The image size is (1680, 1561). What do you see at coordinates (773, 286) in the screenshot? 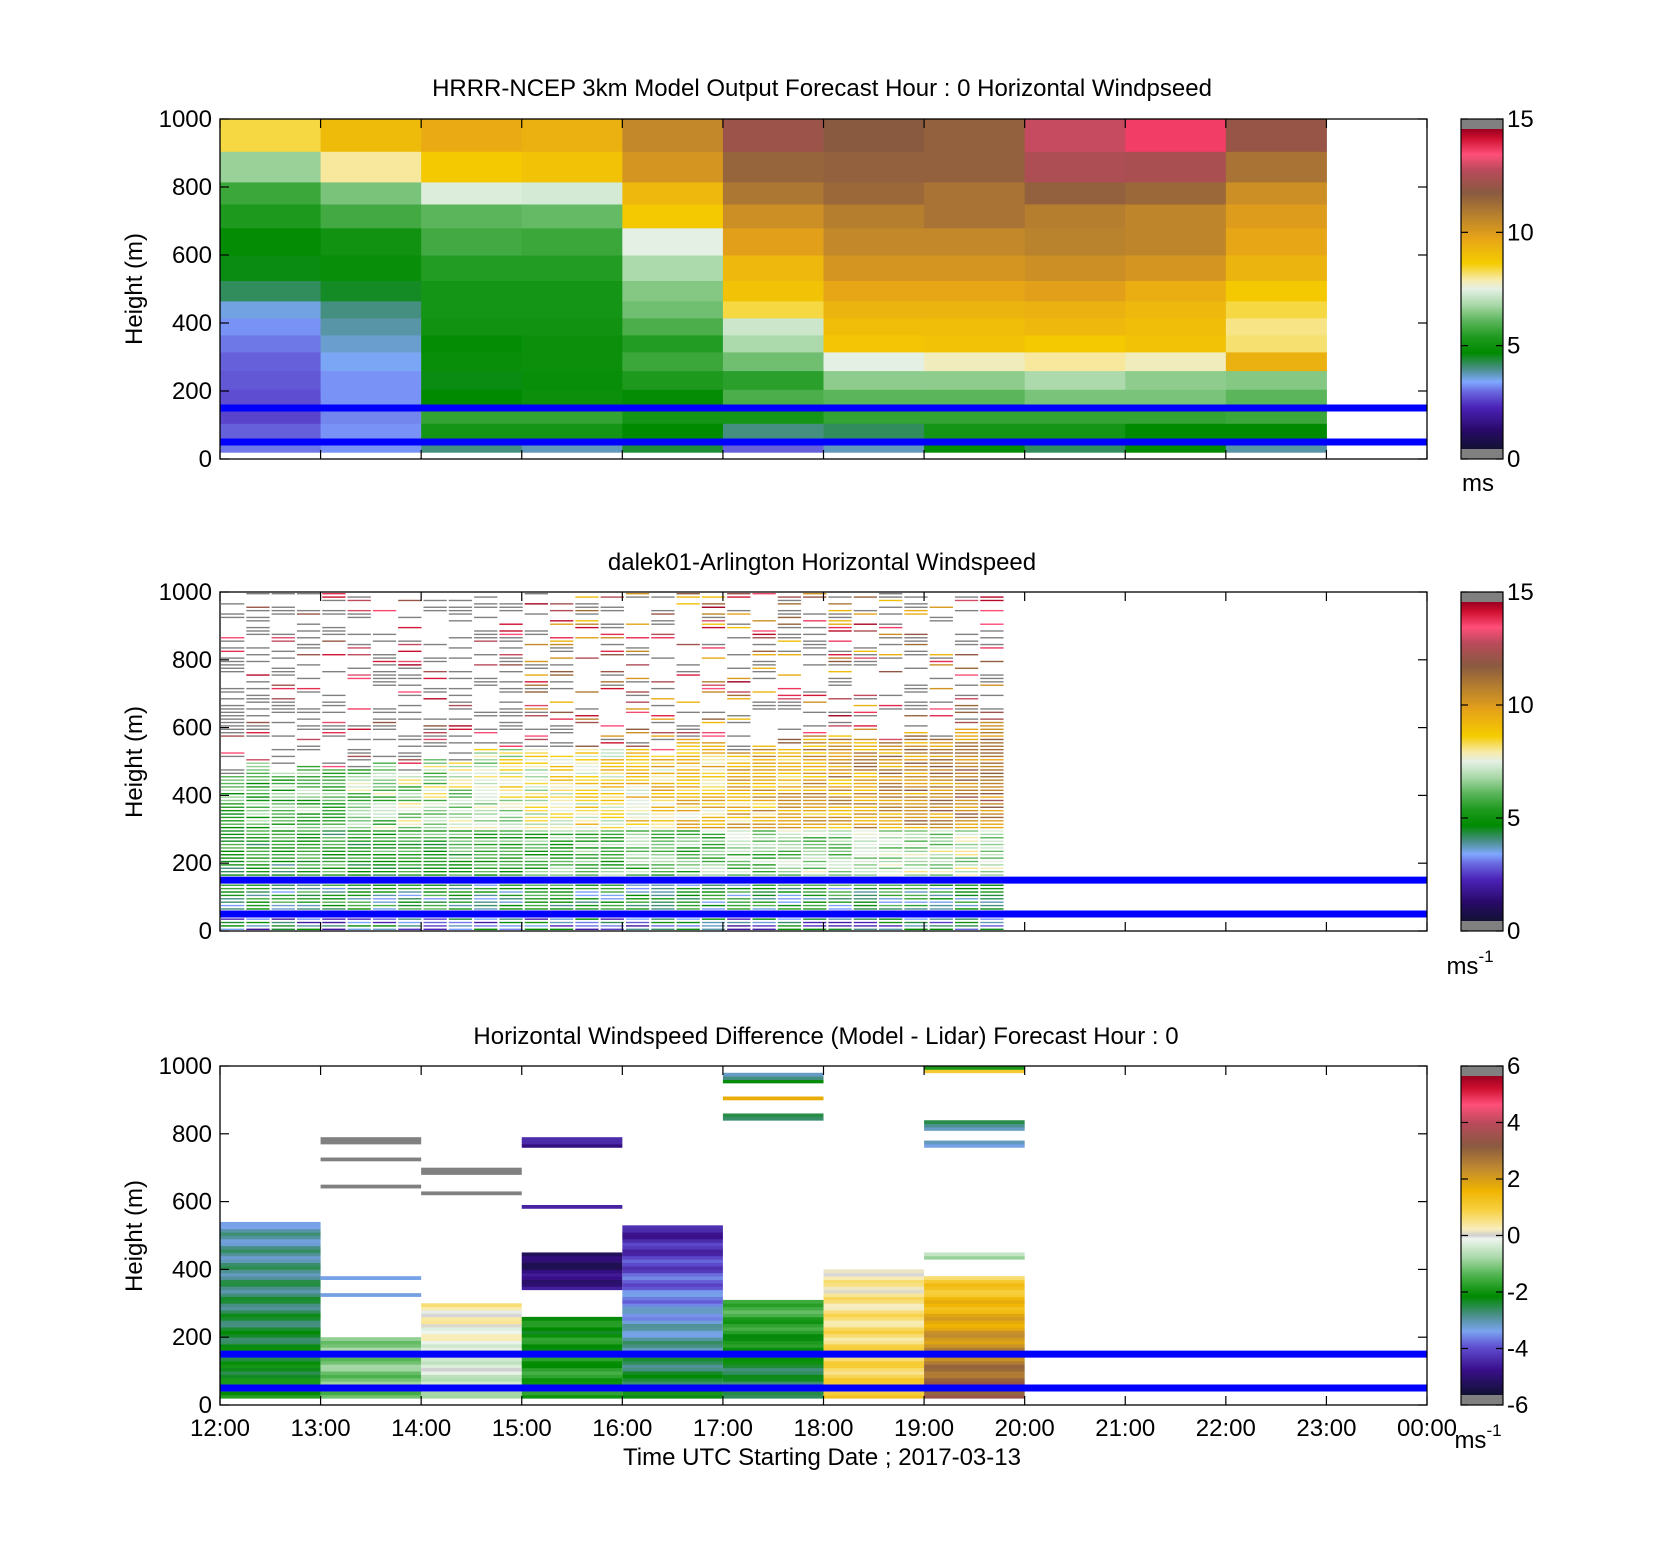
I see `heatmap-model` at bounding box center [773, 286].